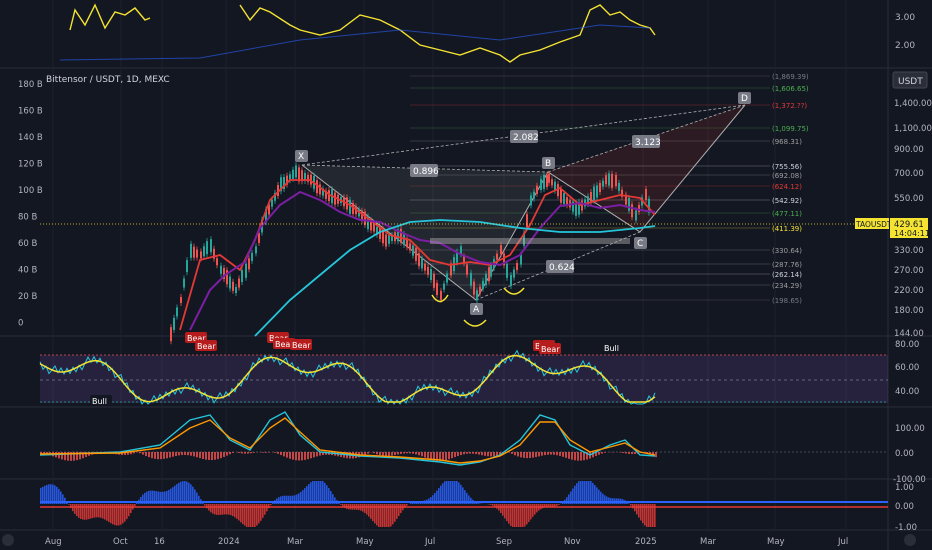  I want to click on rsi-tick-2: 40.00, so click(907, 392).